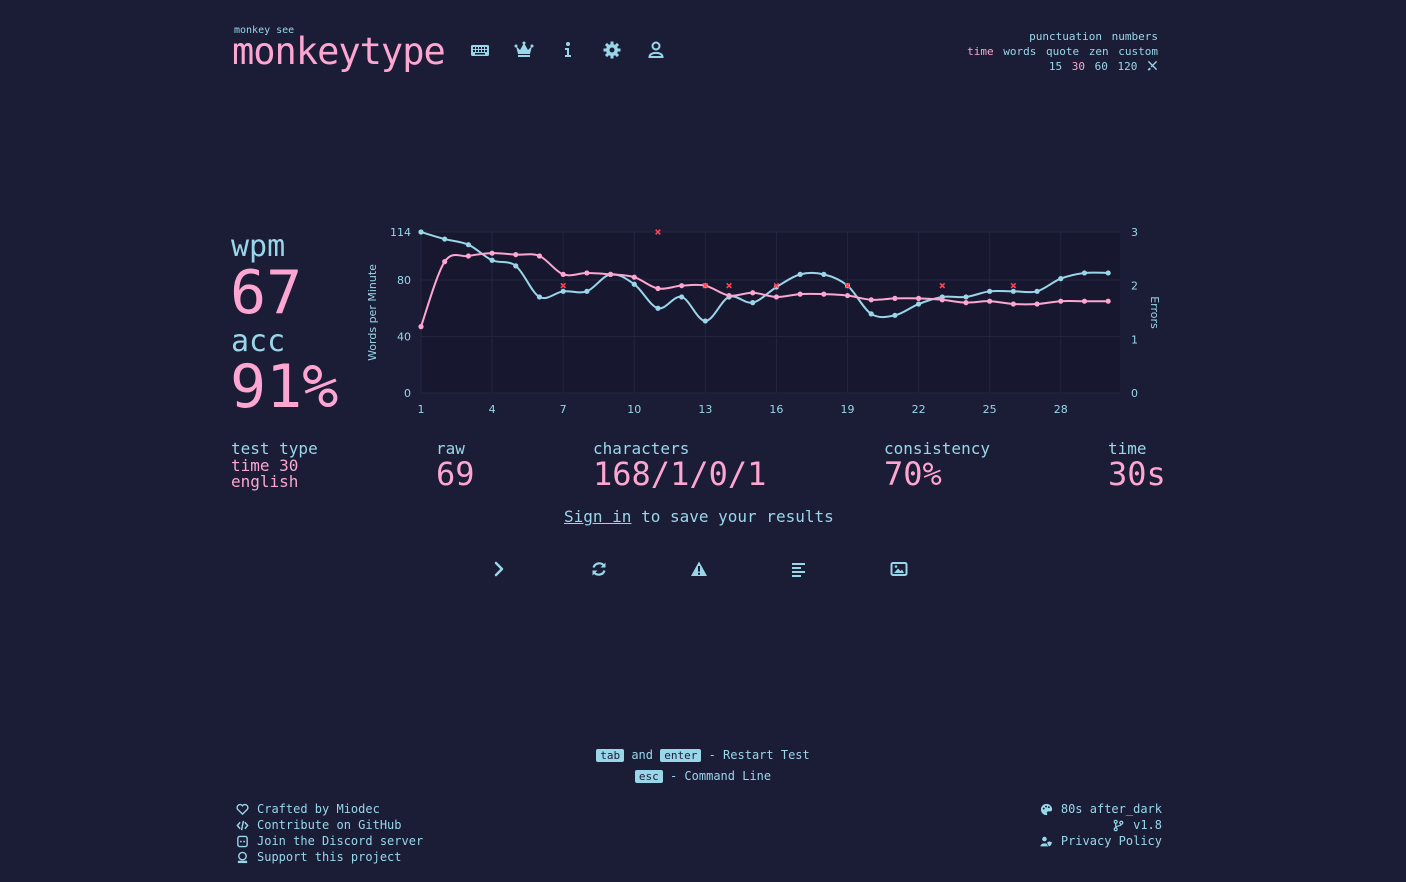 This screenshot has width=1406, height=882. What do you see at coordinates (1138, 51) in the screenshot?
I see `mode-custom: custom` at bounding box center [1138, 51].